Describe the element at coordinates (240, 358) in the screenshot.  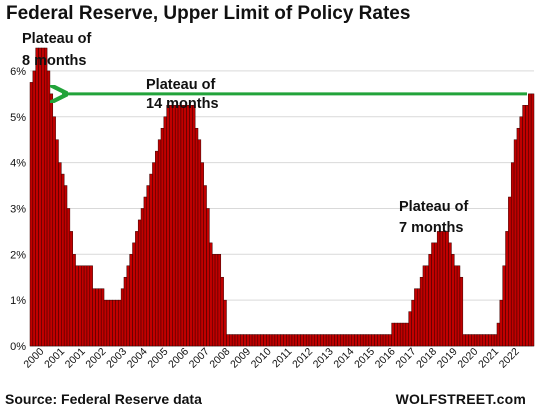
I see `x-tick-label: 2009` at that location.